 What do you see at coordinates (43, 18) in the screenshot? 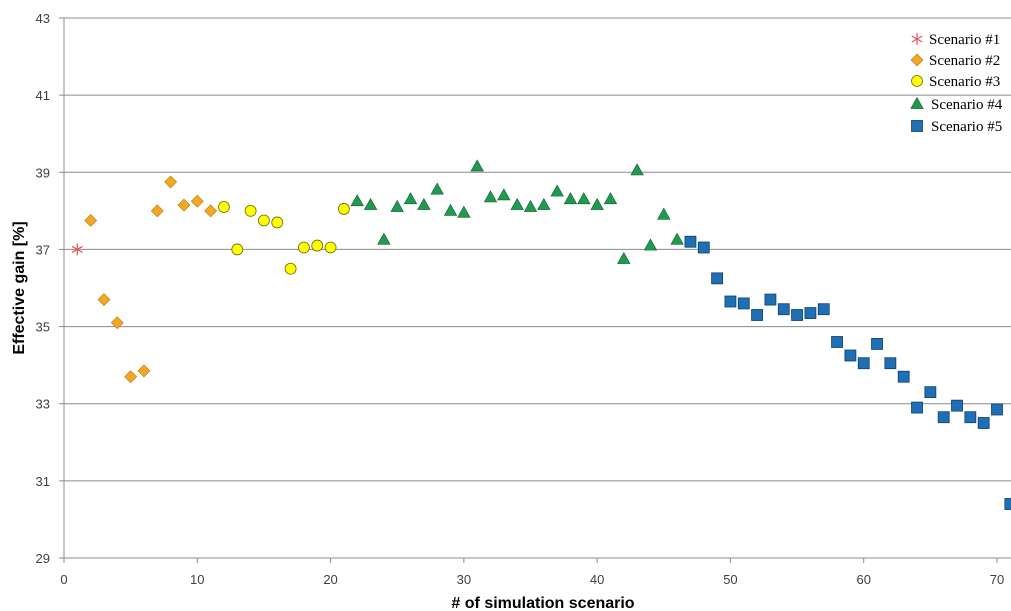
I see `y-tick-label: 43` at bounding box center [43, 18].